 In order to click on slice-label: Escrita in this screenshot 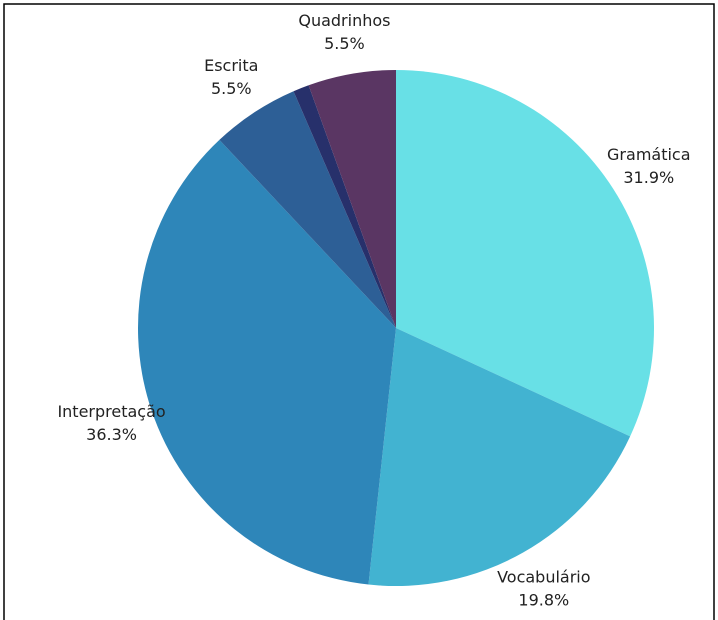, I will do `click(231, 65)`.